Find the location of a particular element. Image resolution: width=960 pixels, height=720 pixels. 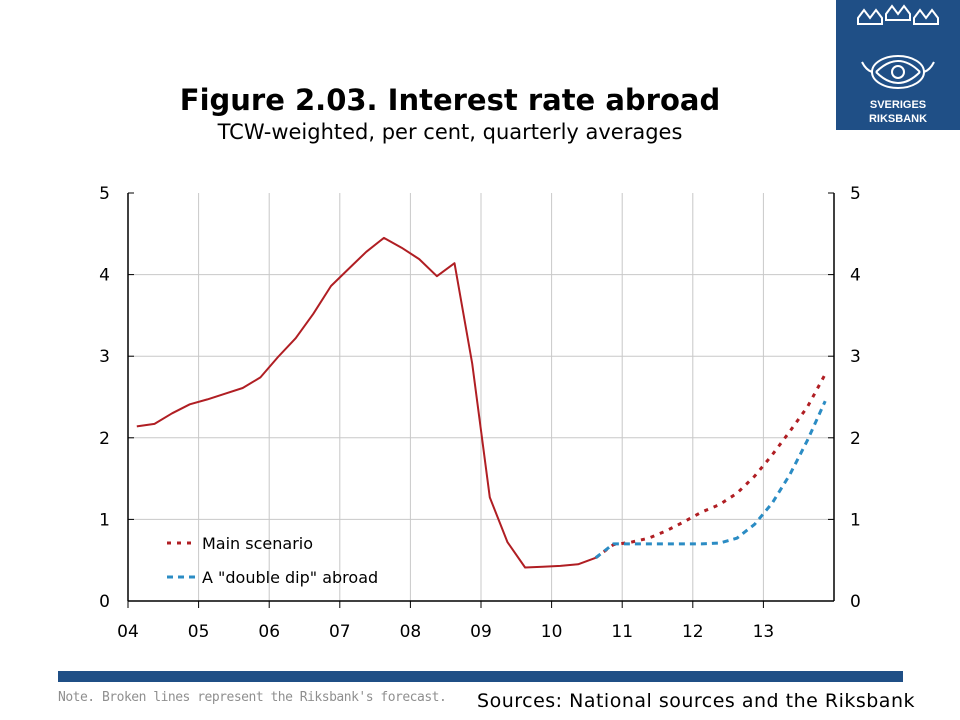

chart-title: Figure 2.03. Interest rate abroad is located at coordinates (450, 100).